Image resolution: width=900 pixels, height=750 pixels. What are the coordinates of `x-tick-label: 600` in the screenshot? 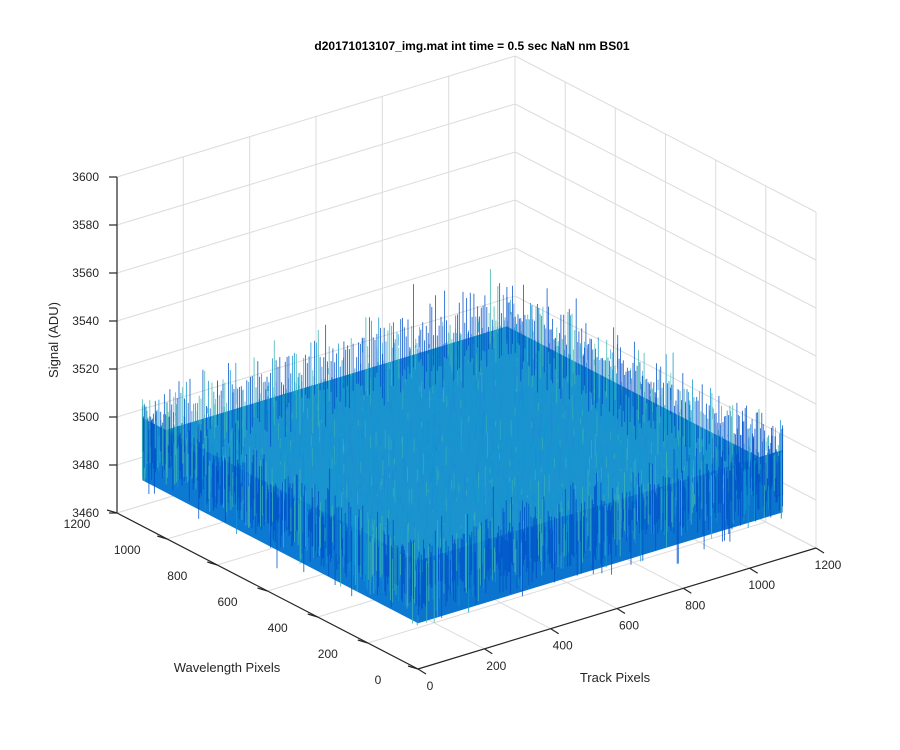 It's located at (629, 626).